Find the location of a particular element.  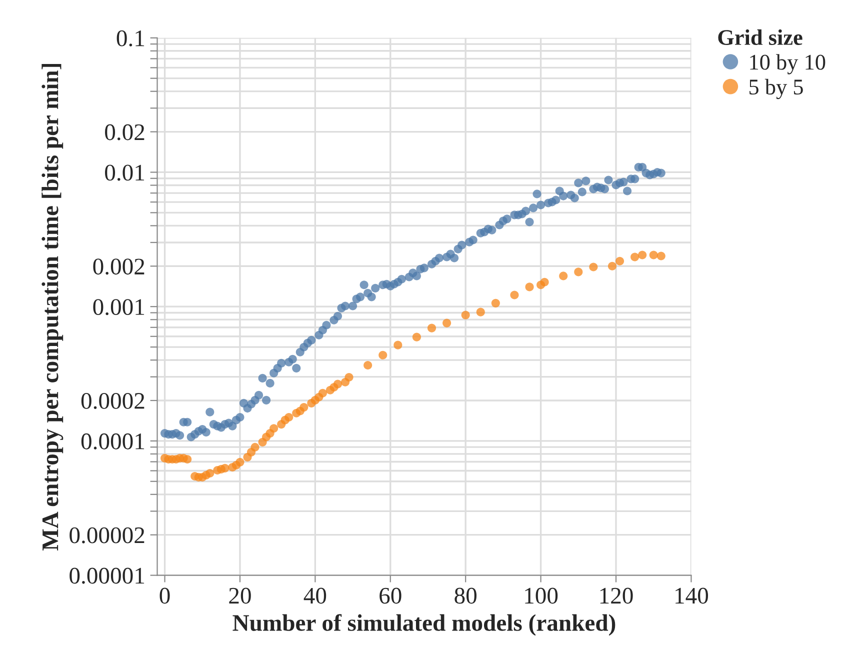

y-tick-label: 0.01 is located at coordinates (124, 172).